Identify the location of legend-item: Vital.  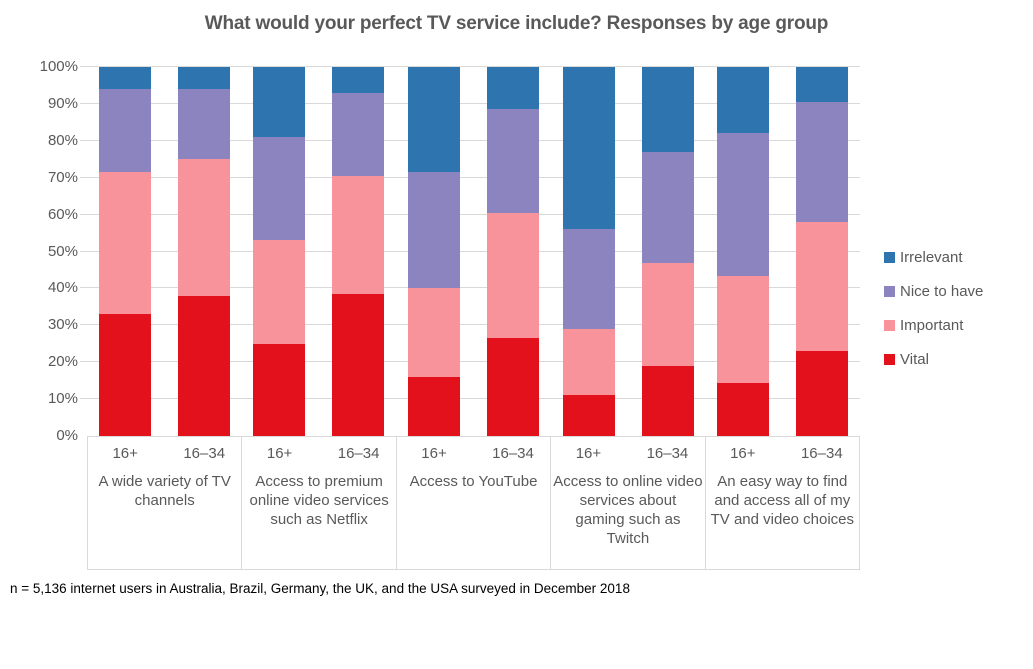
(933, 359).